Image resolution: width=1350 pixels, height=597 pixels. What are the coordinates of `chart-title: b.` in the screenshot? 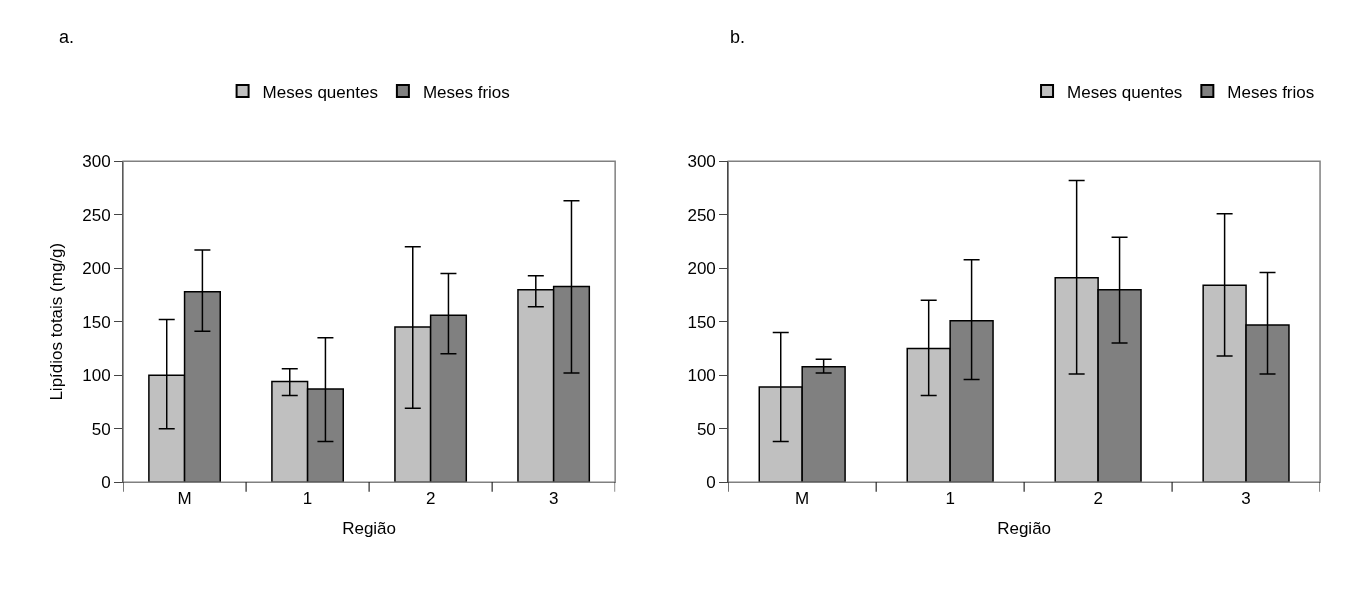 It's located at (738, 37).